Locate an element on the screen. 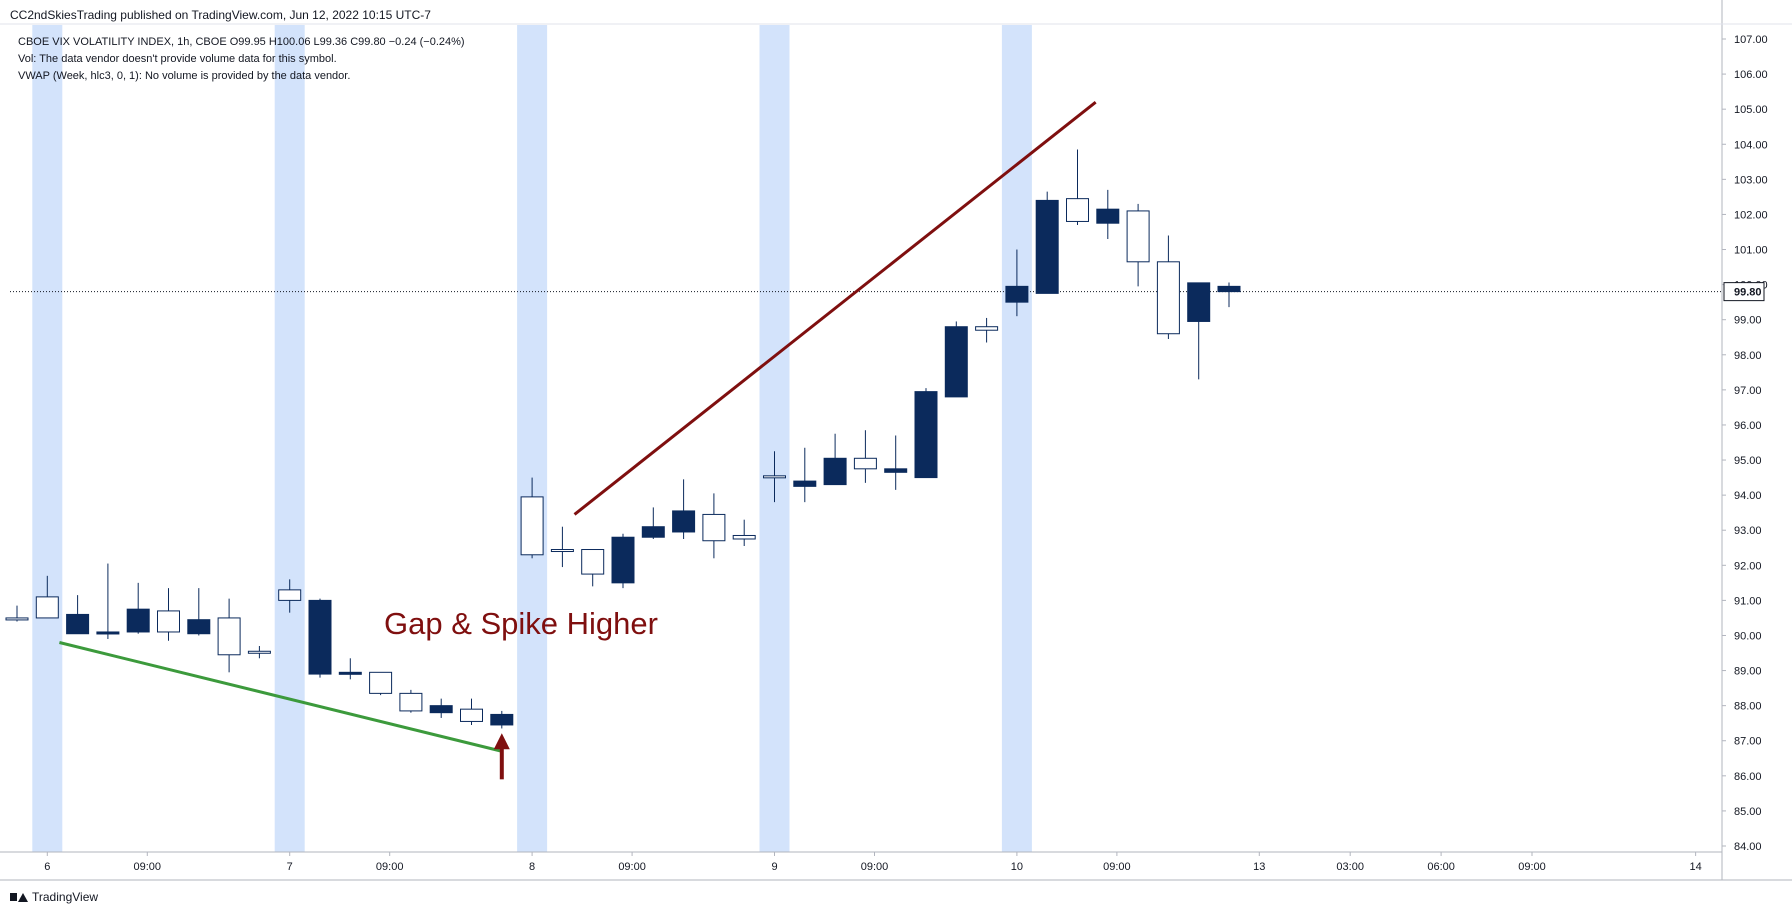  x-tick-label: 6 is located at coordinates (47, 867).